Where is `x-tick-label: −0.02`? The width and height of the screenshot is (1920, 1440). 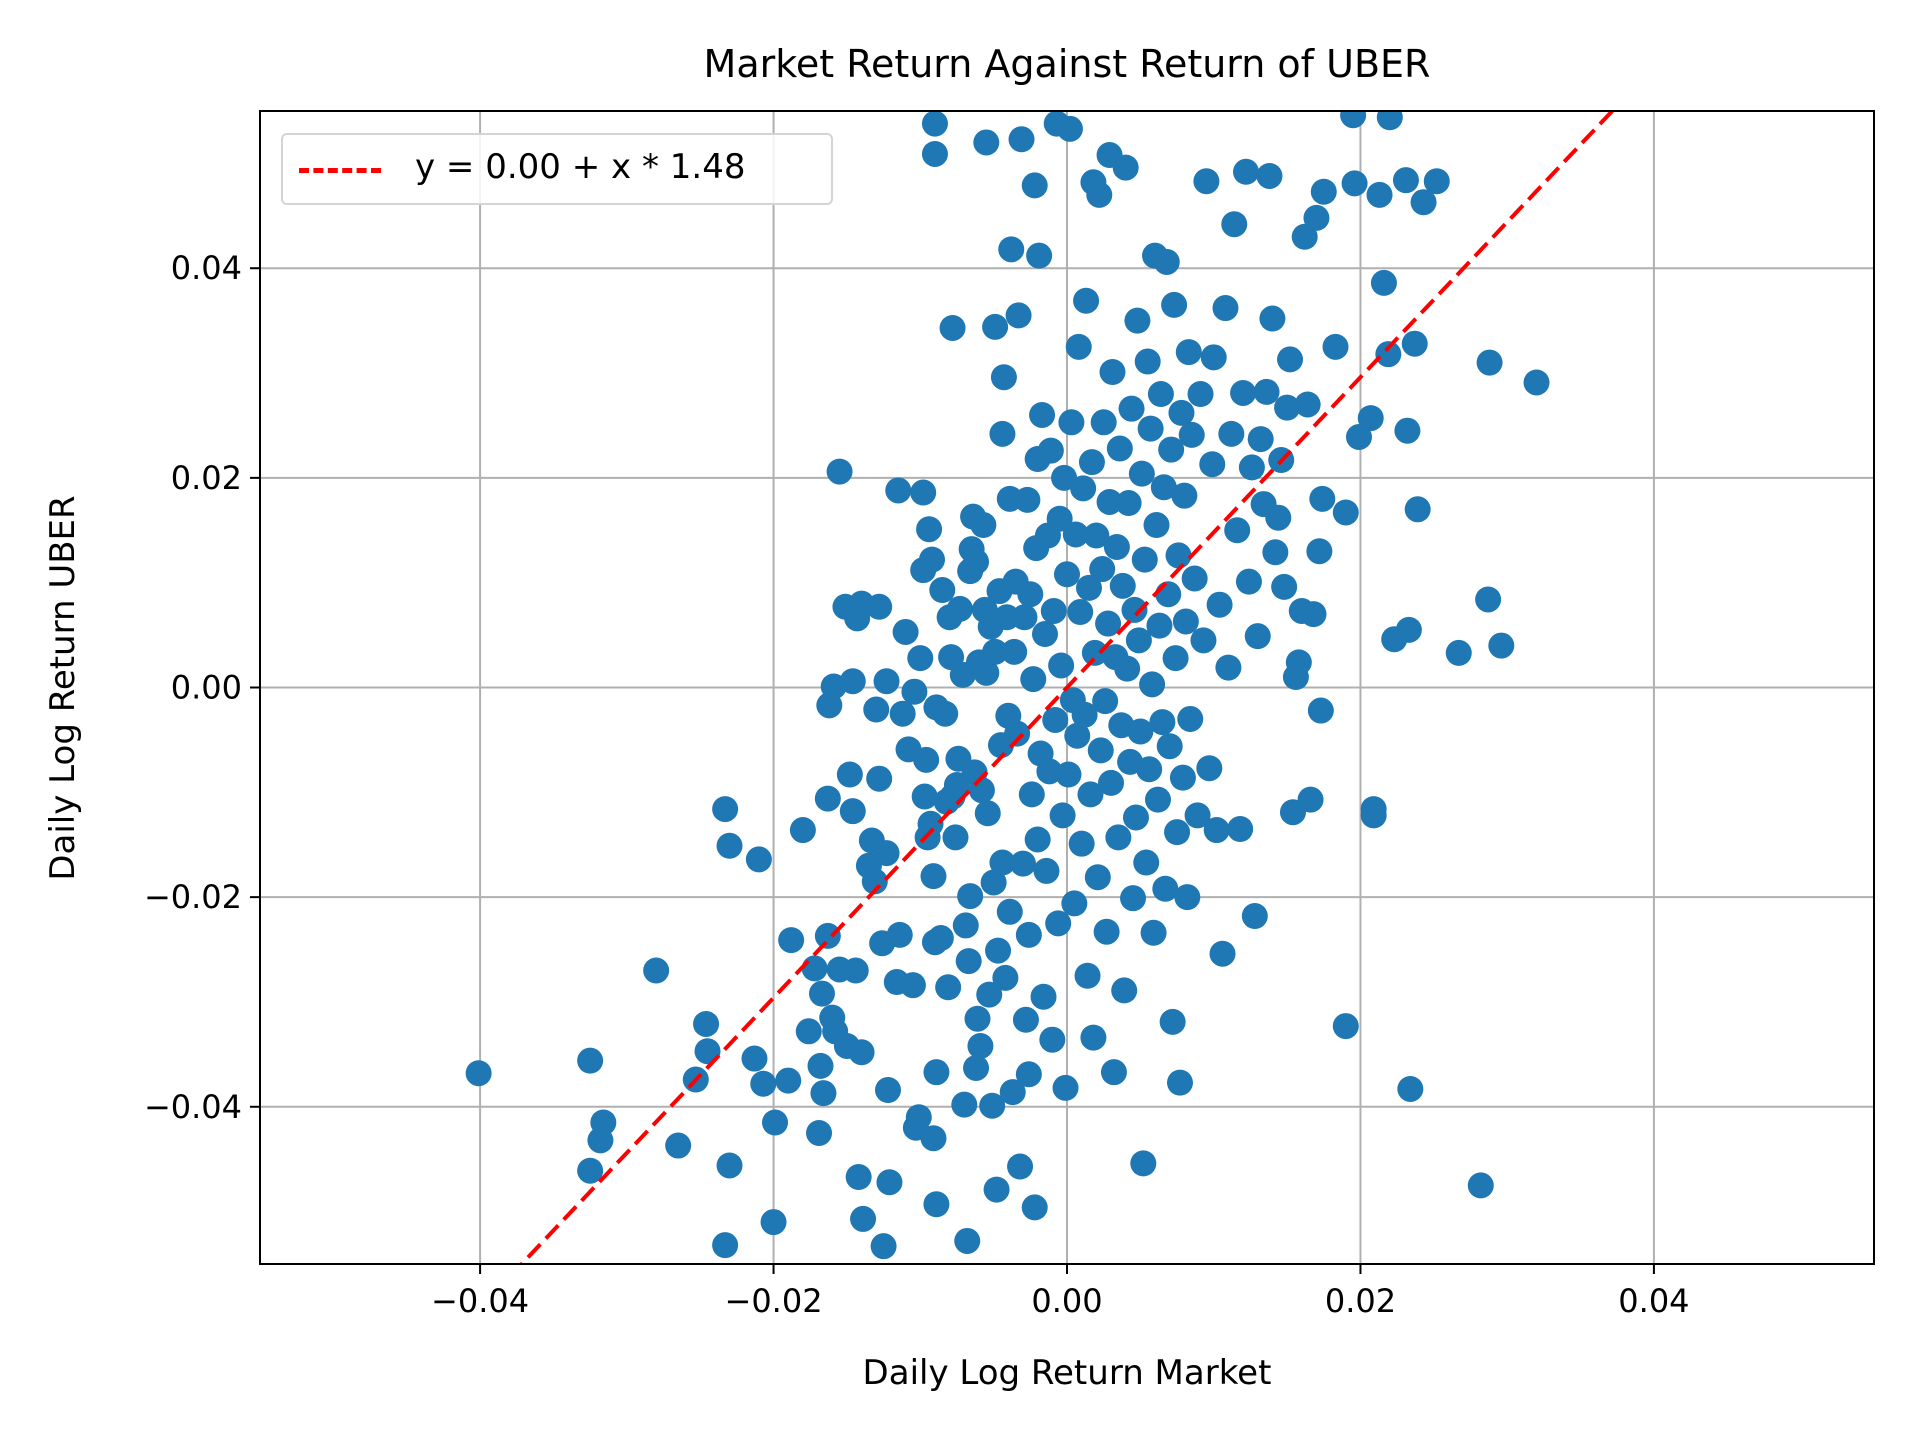 x-tick-label: −0.02 is located at coordinates (774, 1301).